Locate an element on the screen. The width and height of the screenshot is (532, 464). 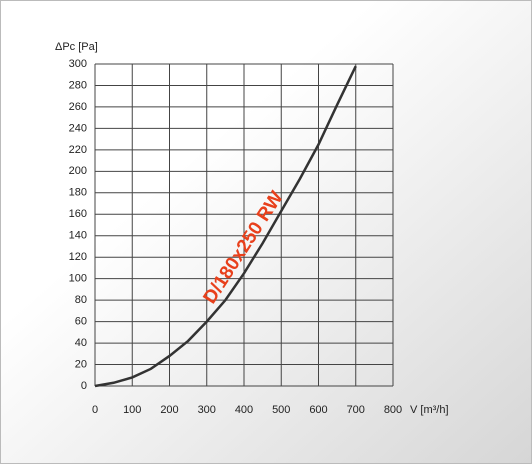
y-tick-label: 240 is located at coordinates (78, 128).